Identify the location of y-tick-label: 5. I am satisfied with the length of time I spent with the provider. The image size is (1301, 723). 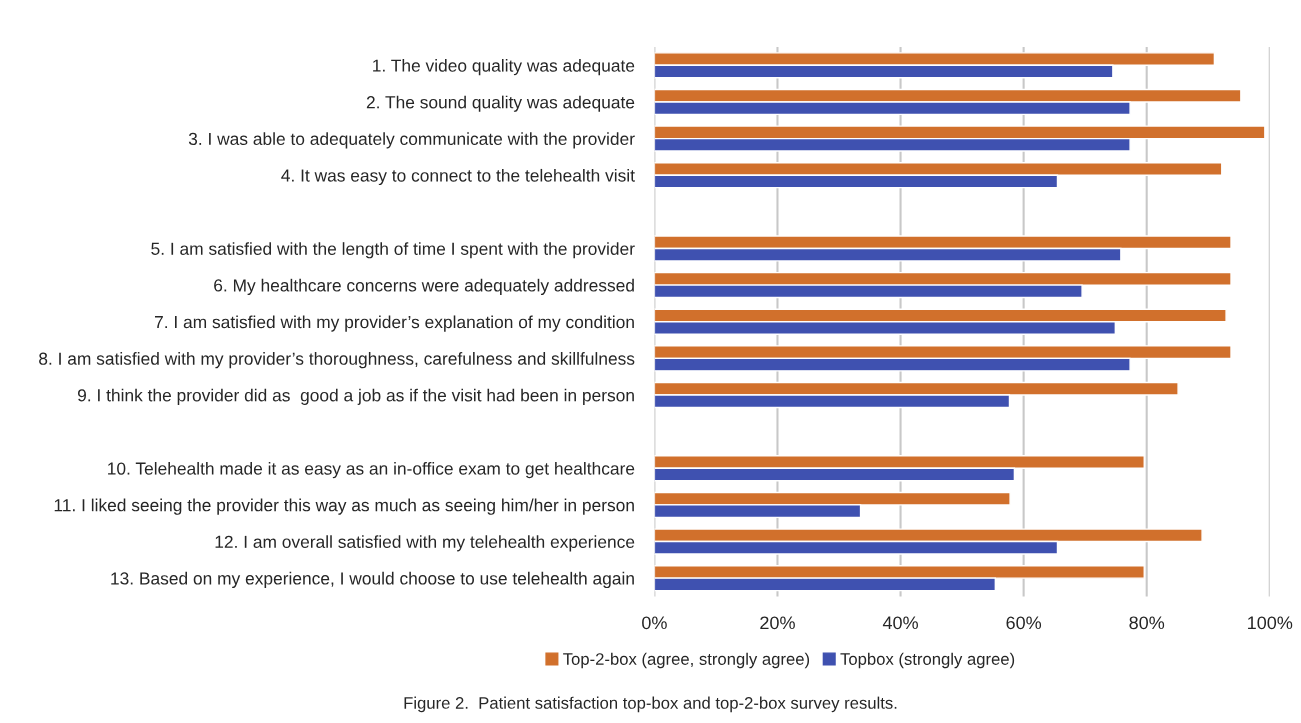
(393, 250).